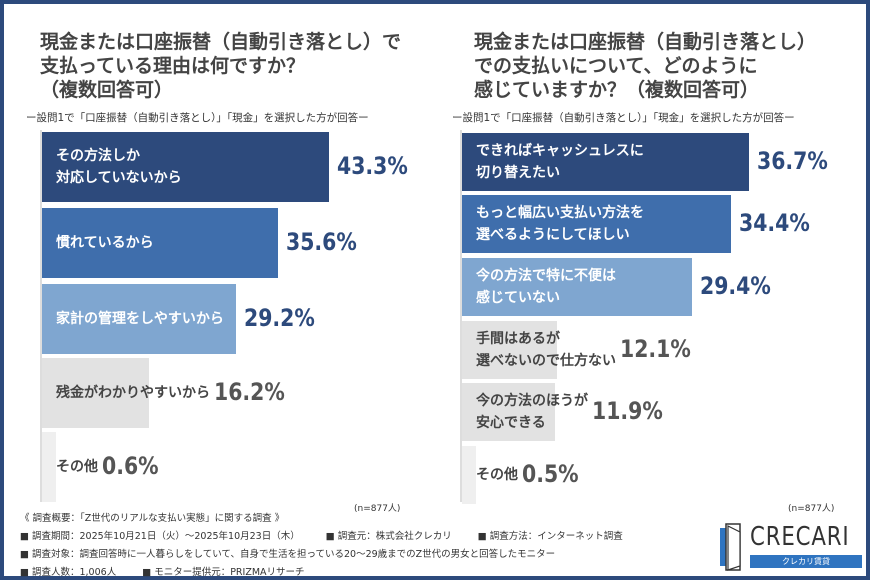 Image resolution: width=870 pixels, height=580 pixels. Describe the element at coordinates (133, 393) in the screenshot. I see `bar-label: 残金がわかりやすいから` at that location.